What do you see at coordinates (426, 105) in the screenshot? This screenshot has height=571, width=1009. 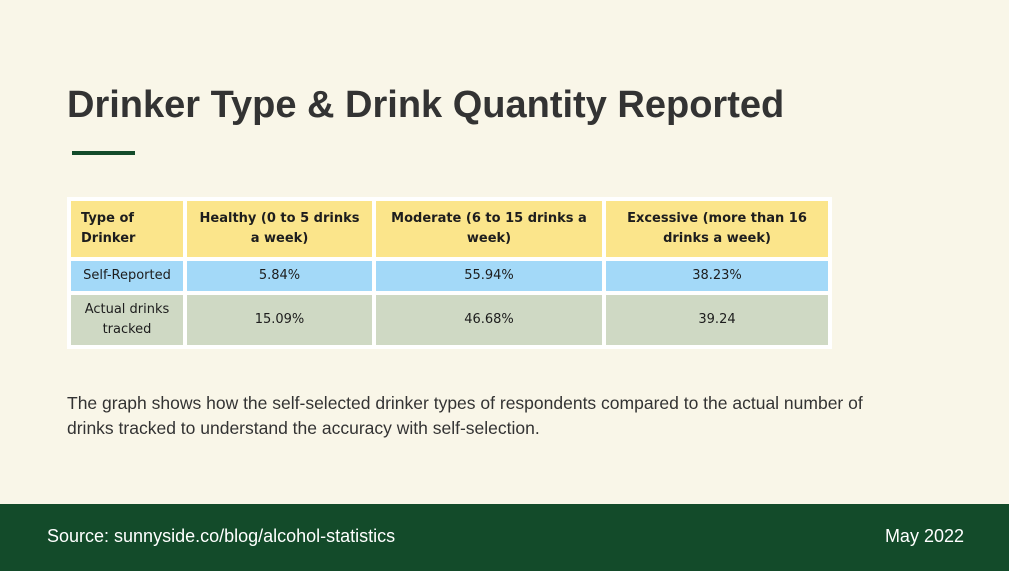 I see `page-title: Drinker Type & Drink Quantity Reported` at bounding box center [426, 105].